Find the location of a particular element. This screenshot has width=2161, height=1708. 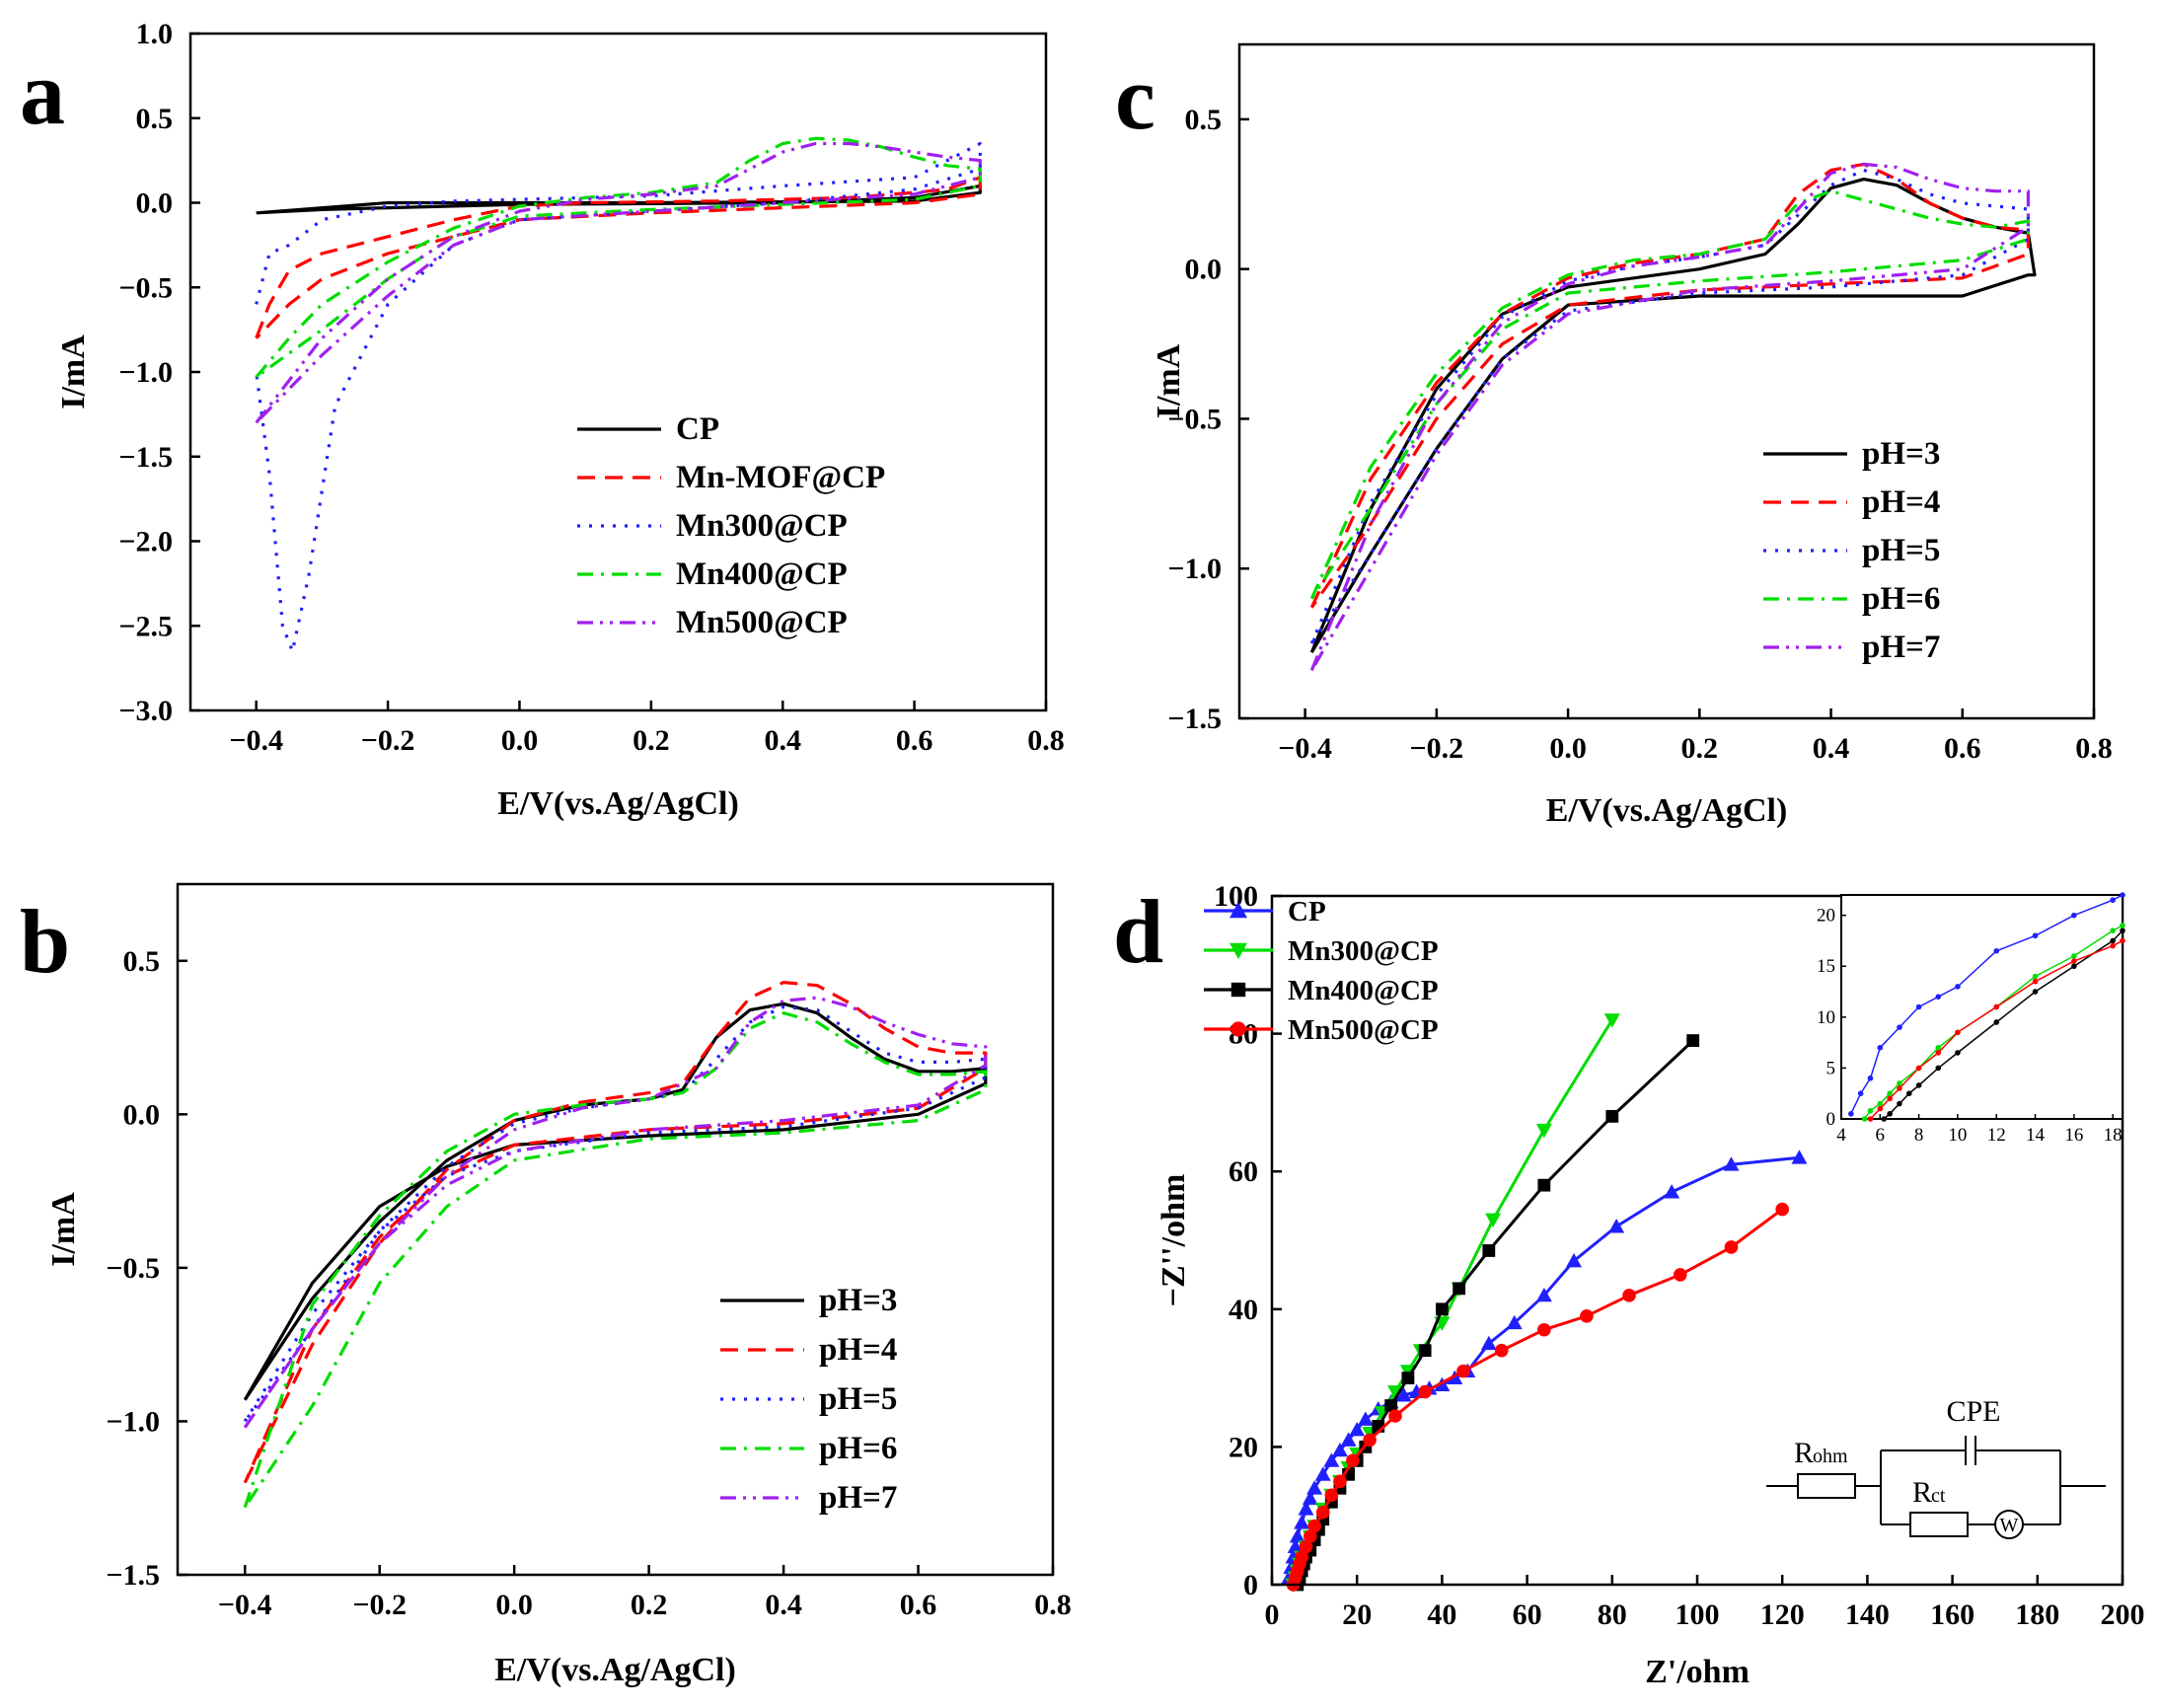

x-tick-label: 0.8 is located at coordinates (1046, 740).